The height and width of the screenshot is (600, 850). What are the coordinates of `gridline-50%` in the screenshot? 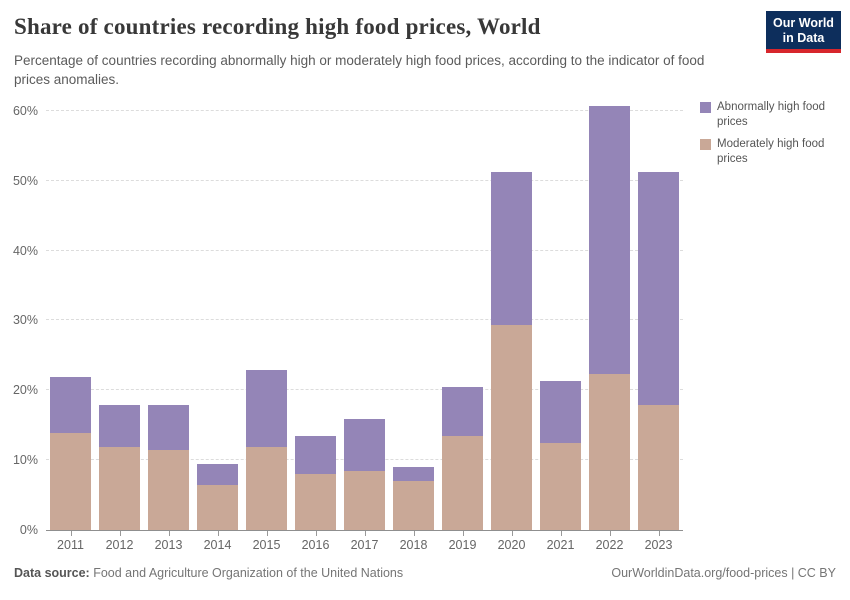 It's located at (364, 180).